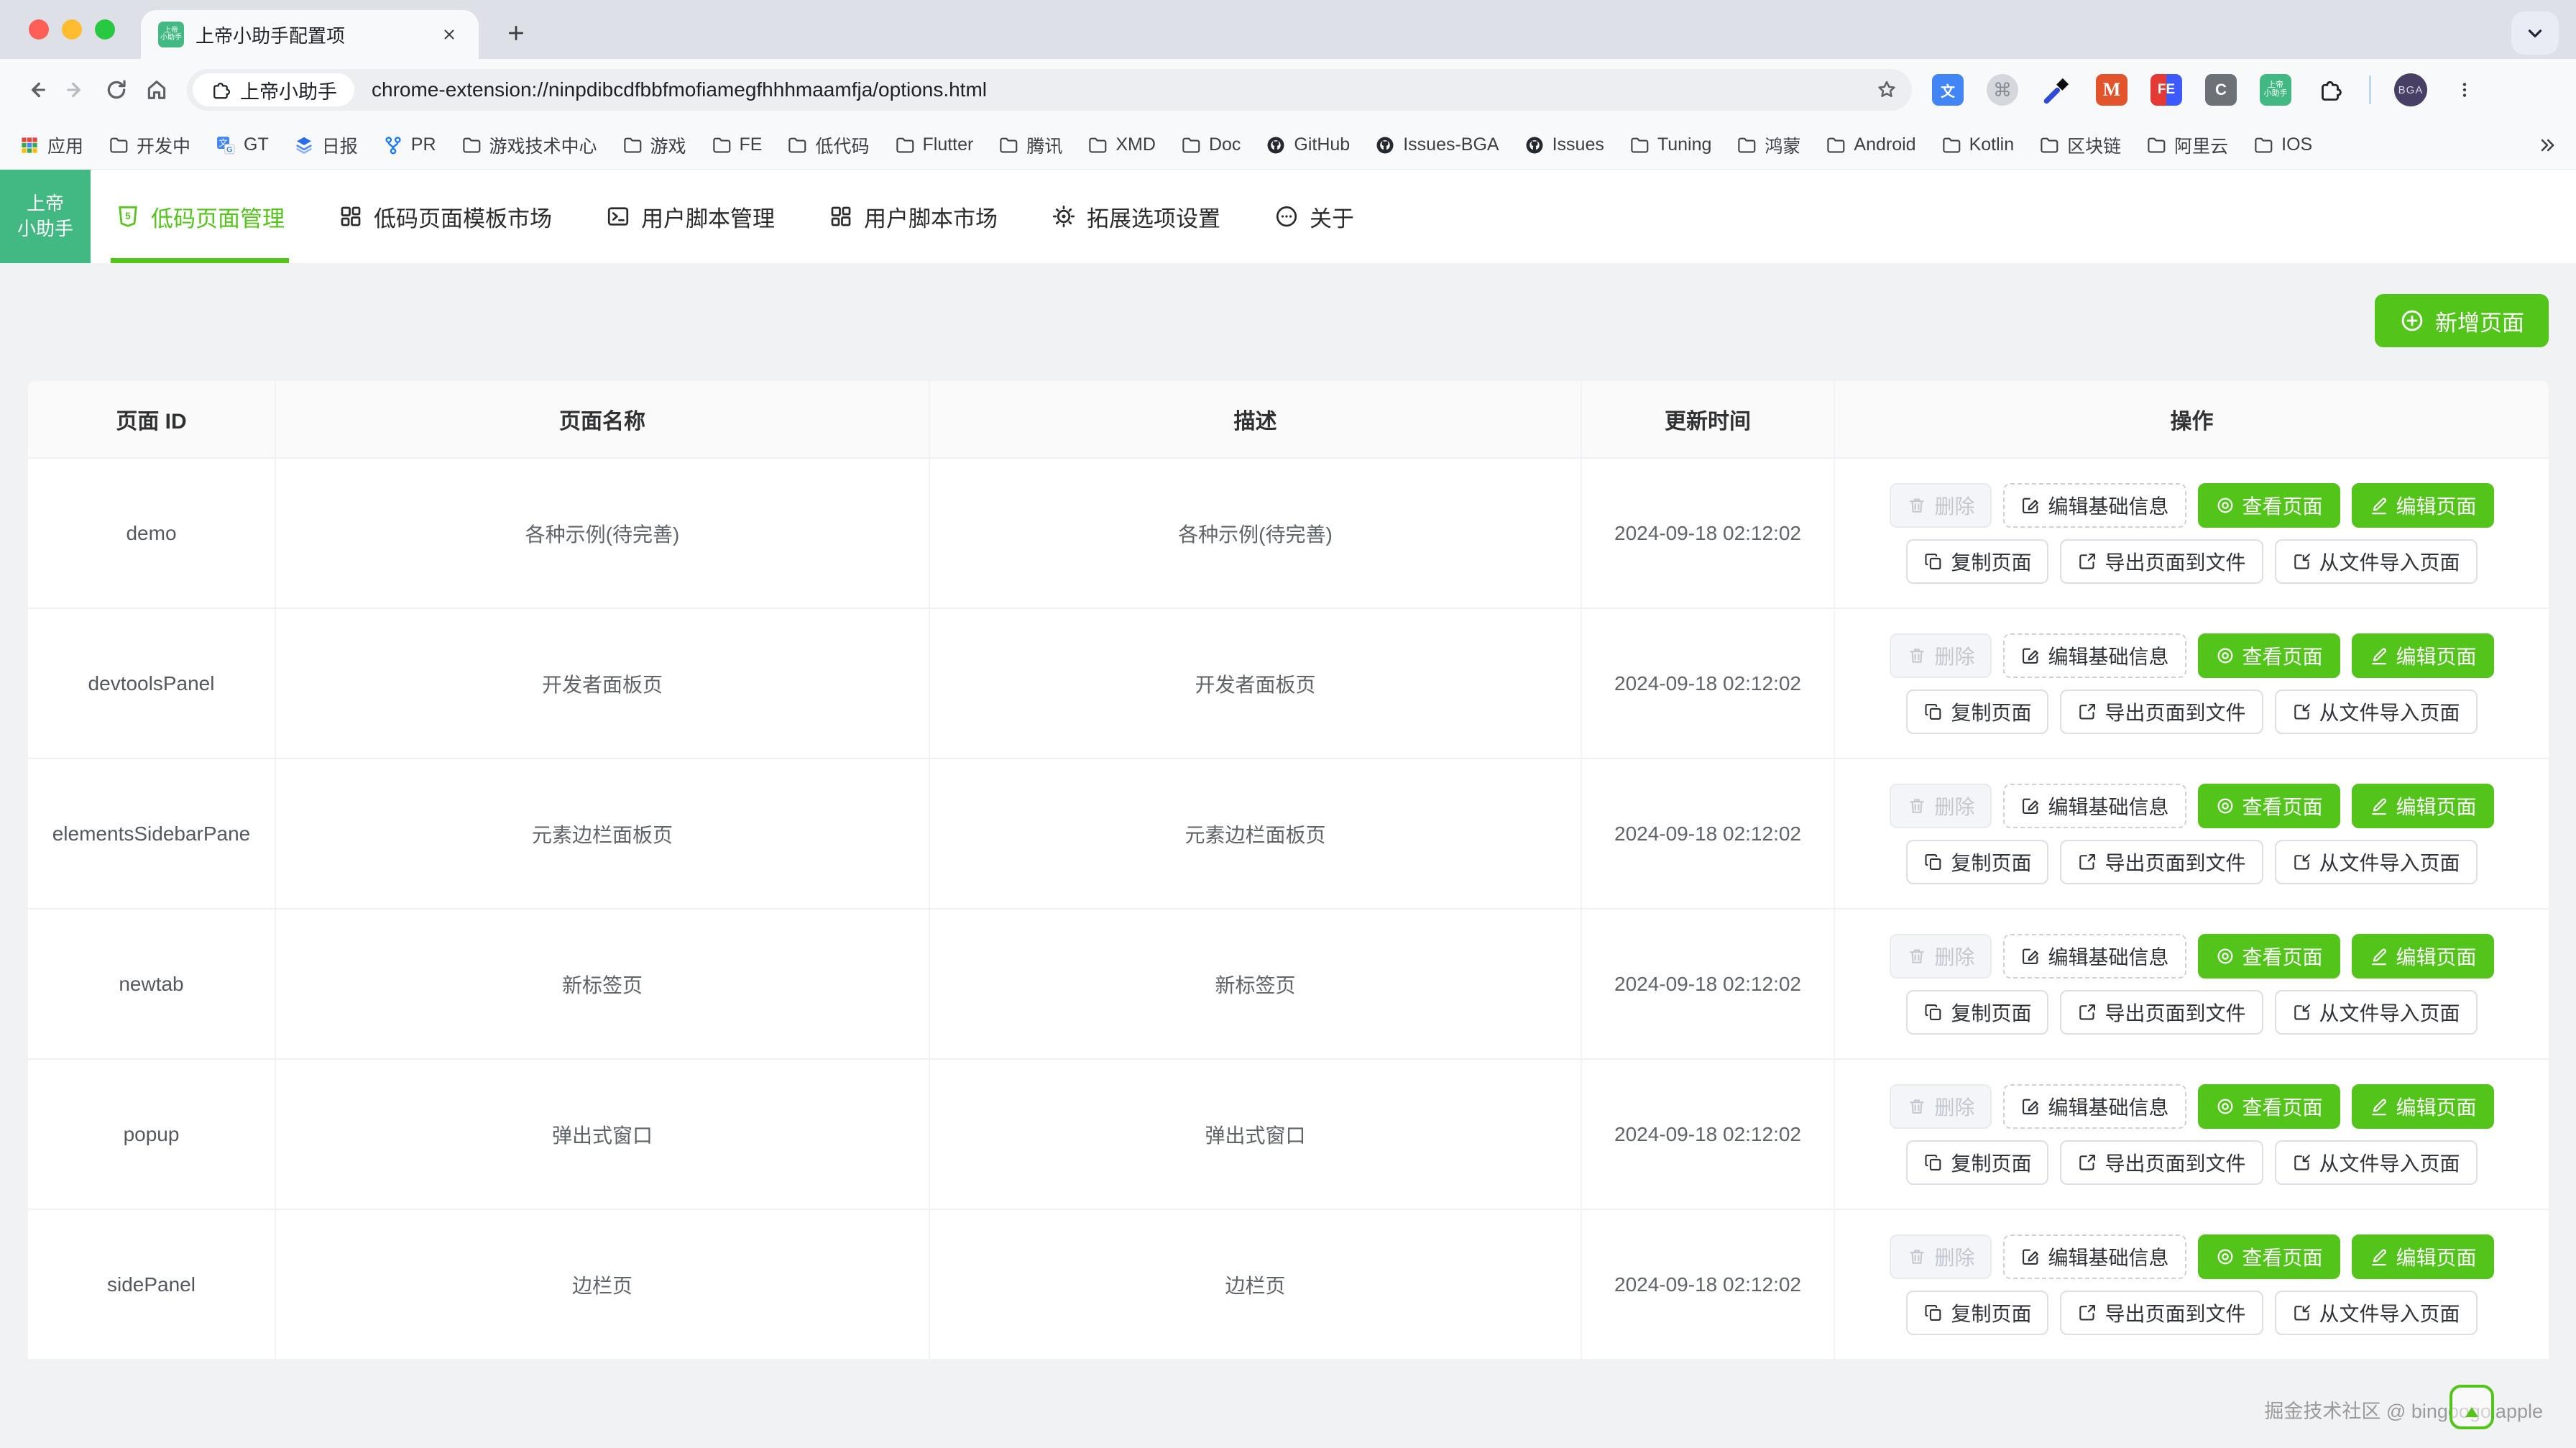 Image resolution: width=2576 pixels, height=1448 pixels. I want to click on bookmark-item: 阿里云, so click(2186, 145).